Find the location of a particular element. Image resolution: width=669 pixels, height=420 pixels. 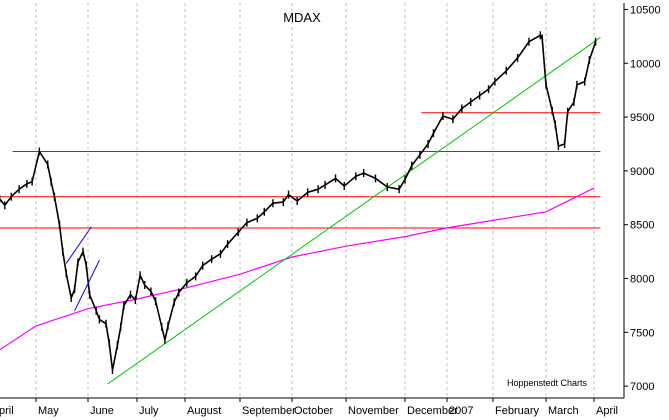

y-tick-labels: 7000 7500 8000 8500 9000 9500 10000 10500 is located at coordinates (642, 198).